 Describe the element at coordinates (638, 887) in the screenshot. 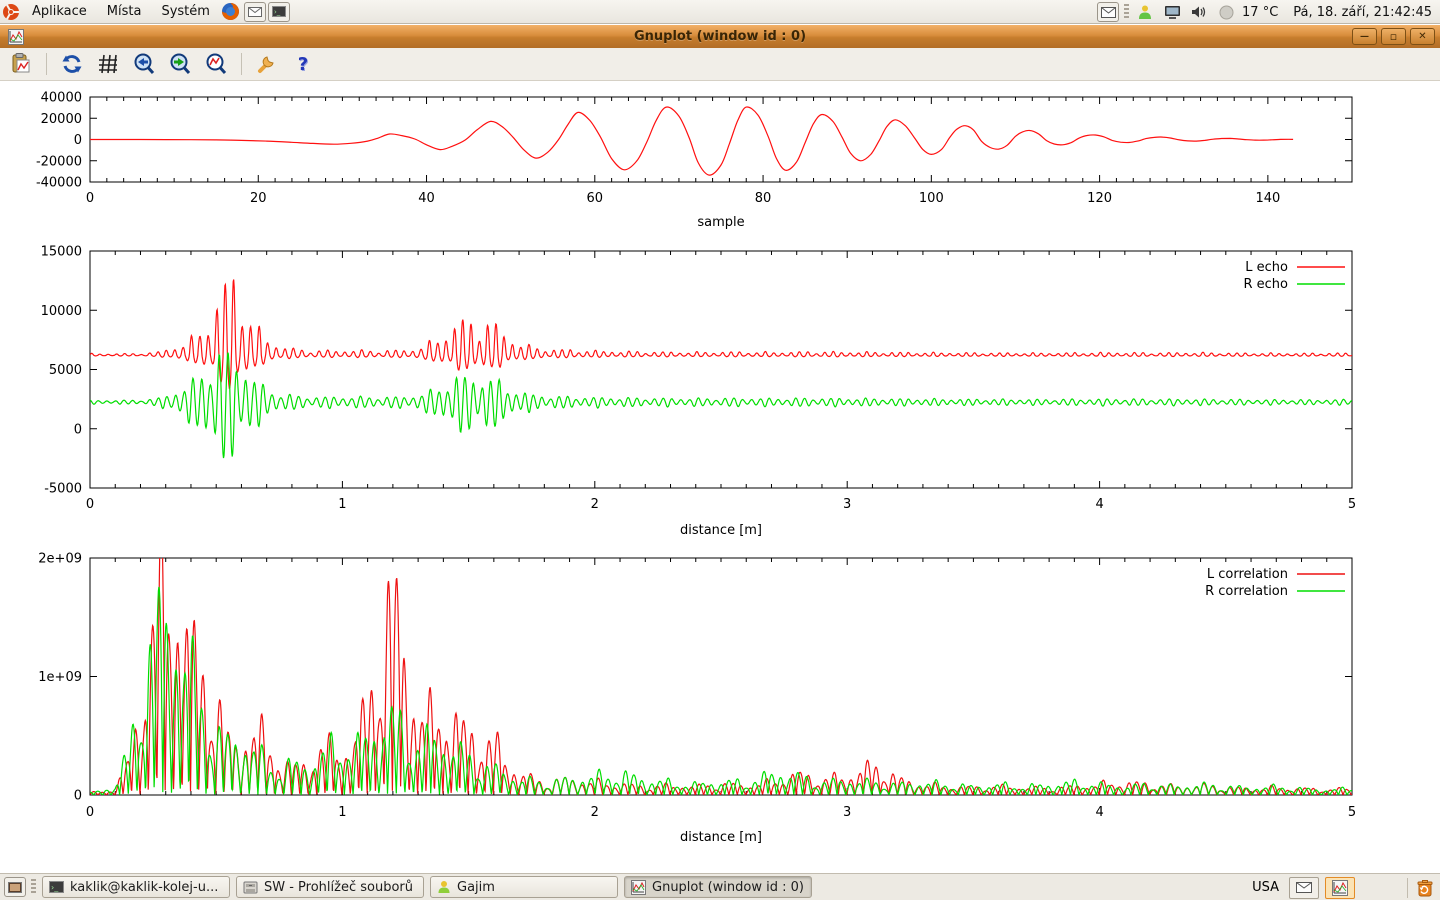

I see `gnuplot-icon` at that location.